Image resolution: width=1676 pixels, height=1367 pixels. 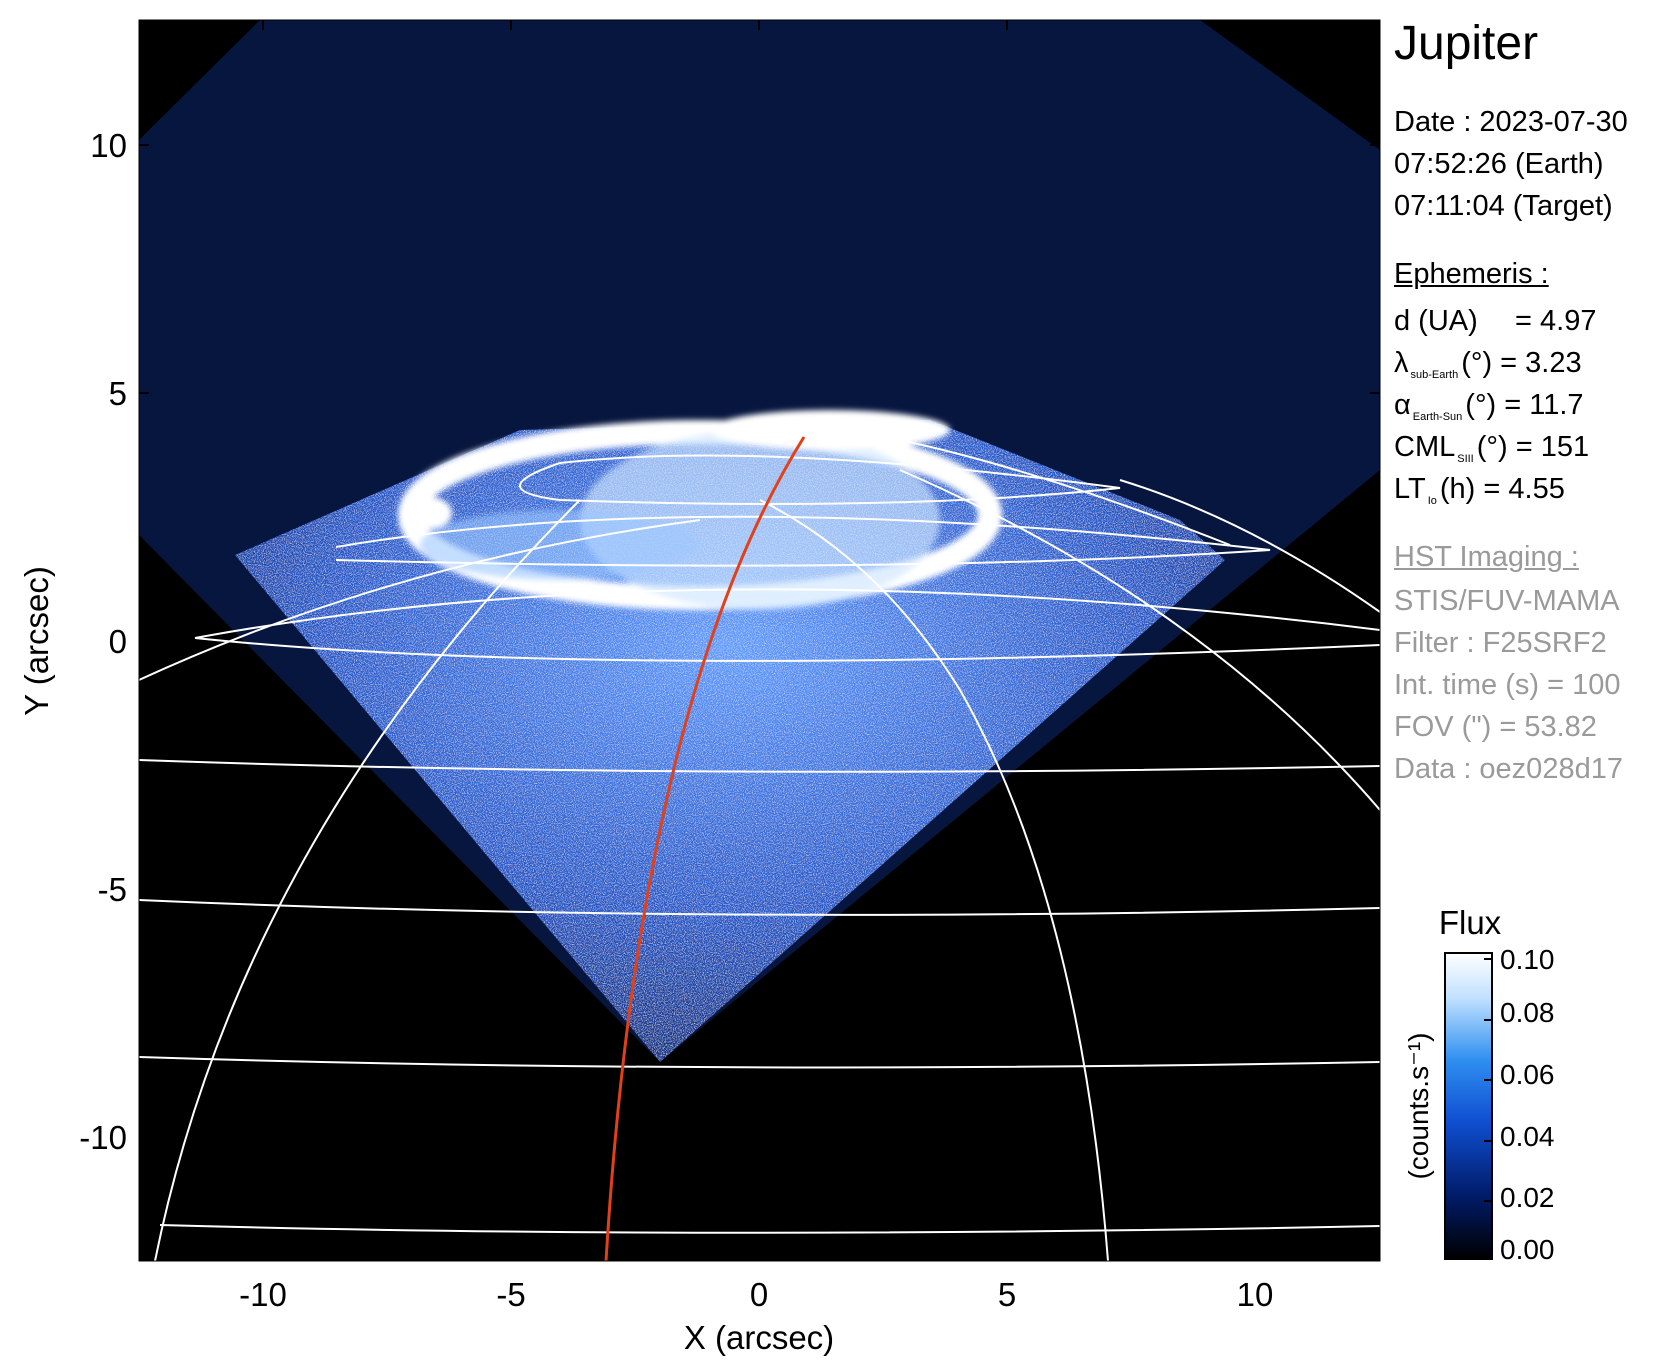 I want to click on ephemeris-row: d (UA) = 4.97, so click(x=1495, y=327).